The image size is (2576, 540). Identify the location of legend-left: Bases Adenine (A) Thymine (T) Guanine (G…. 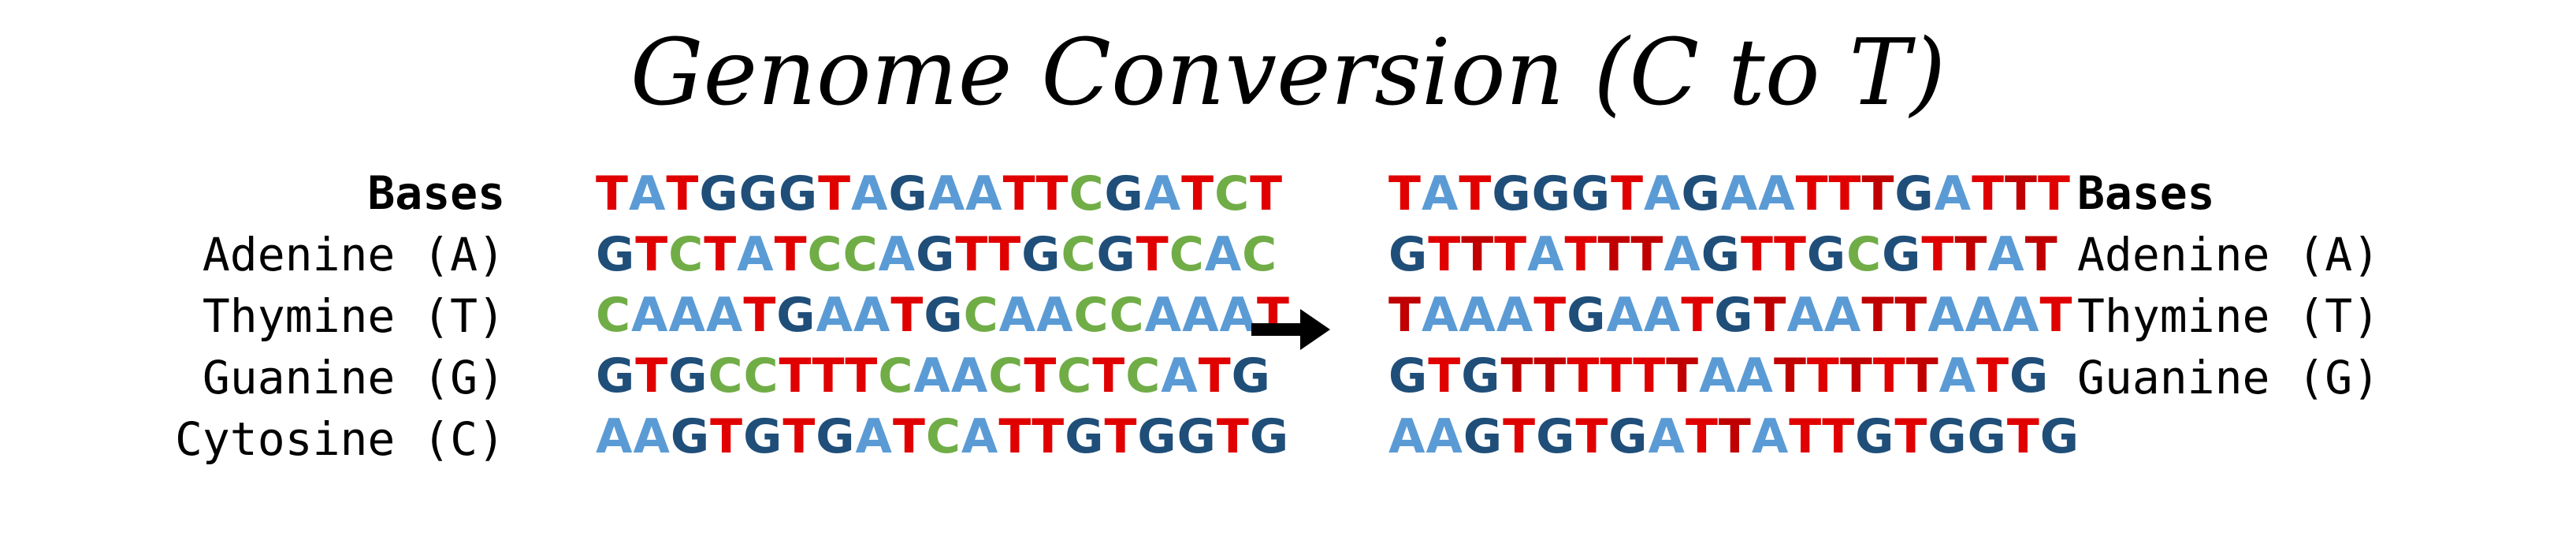
(340, 316).